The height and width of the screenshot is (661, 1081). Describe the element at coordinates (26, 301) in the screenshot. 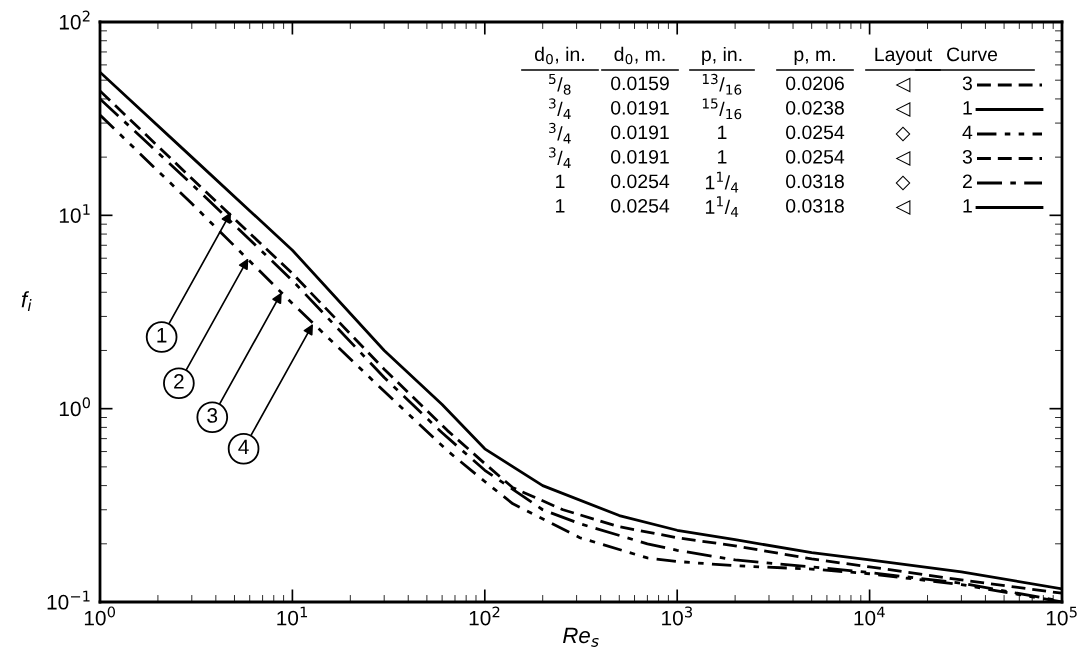

I see `y-axis-title: f$_{i}$` at that location.